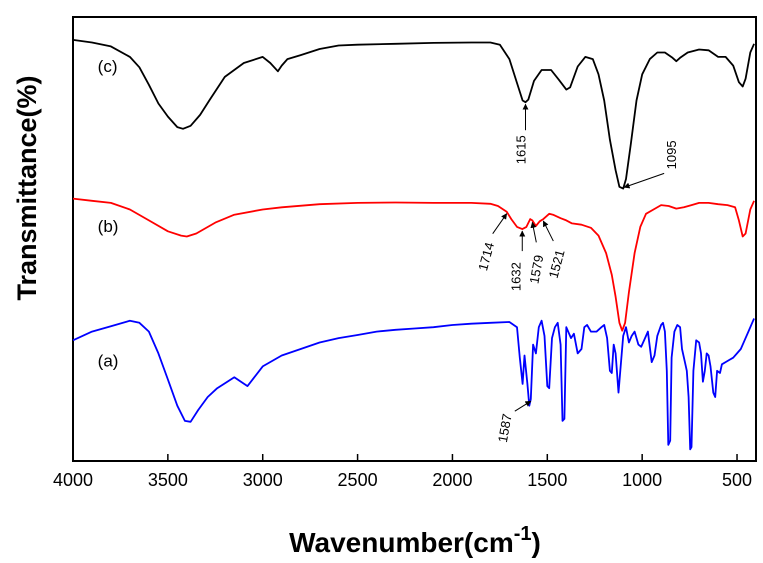 The height and width of the screenshot is (563, 763). What do you see at coordinates (263, 480) in the screenshot?
I see `x-tick-label: 3000` at bounding box center [263, 480].